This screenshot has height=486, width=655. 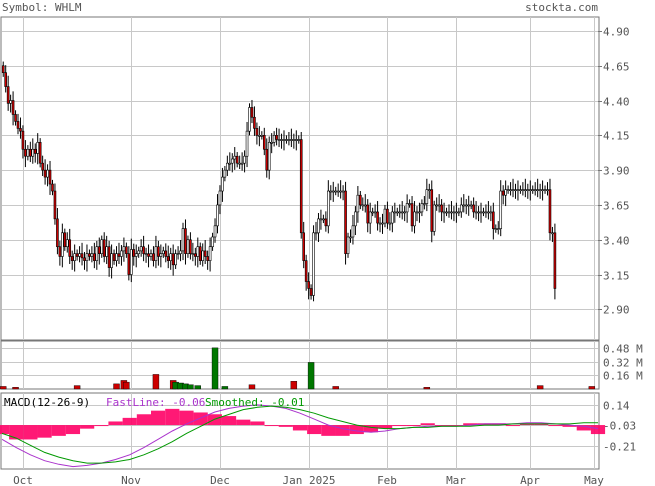 What do you see at coordinates (155, 402) in the screenshot?
I see `legend-fastline: FastLine: -0.06` at bounding box center [155, 402].